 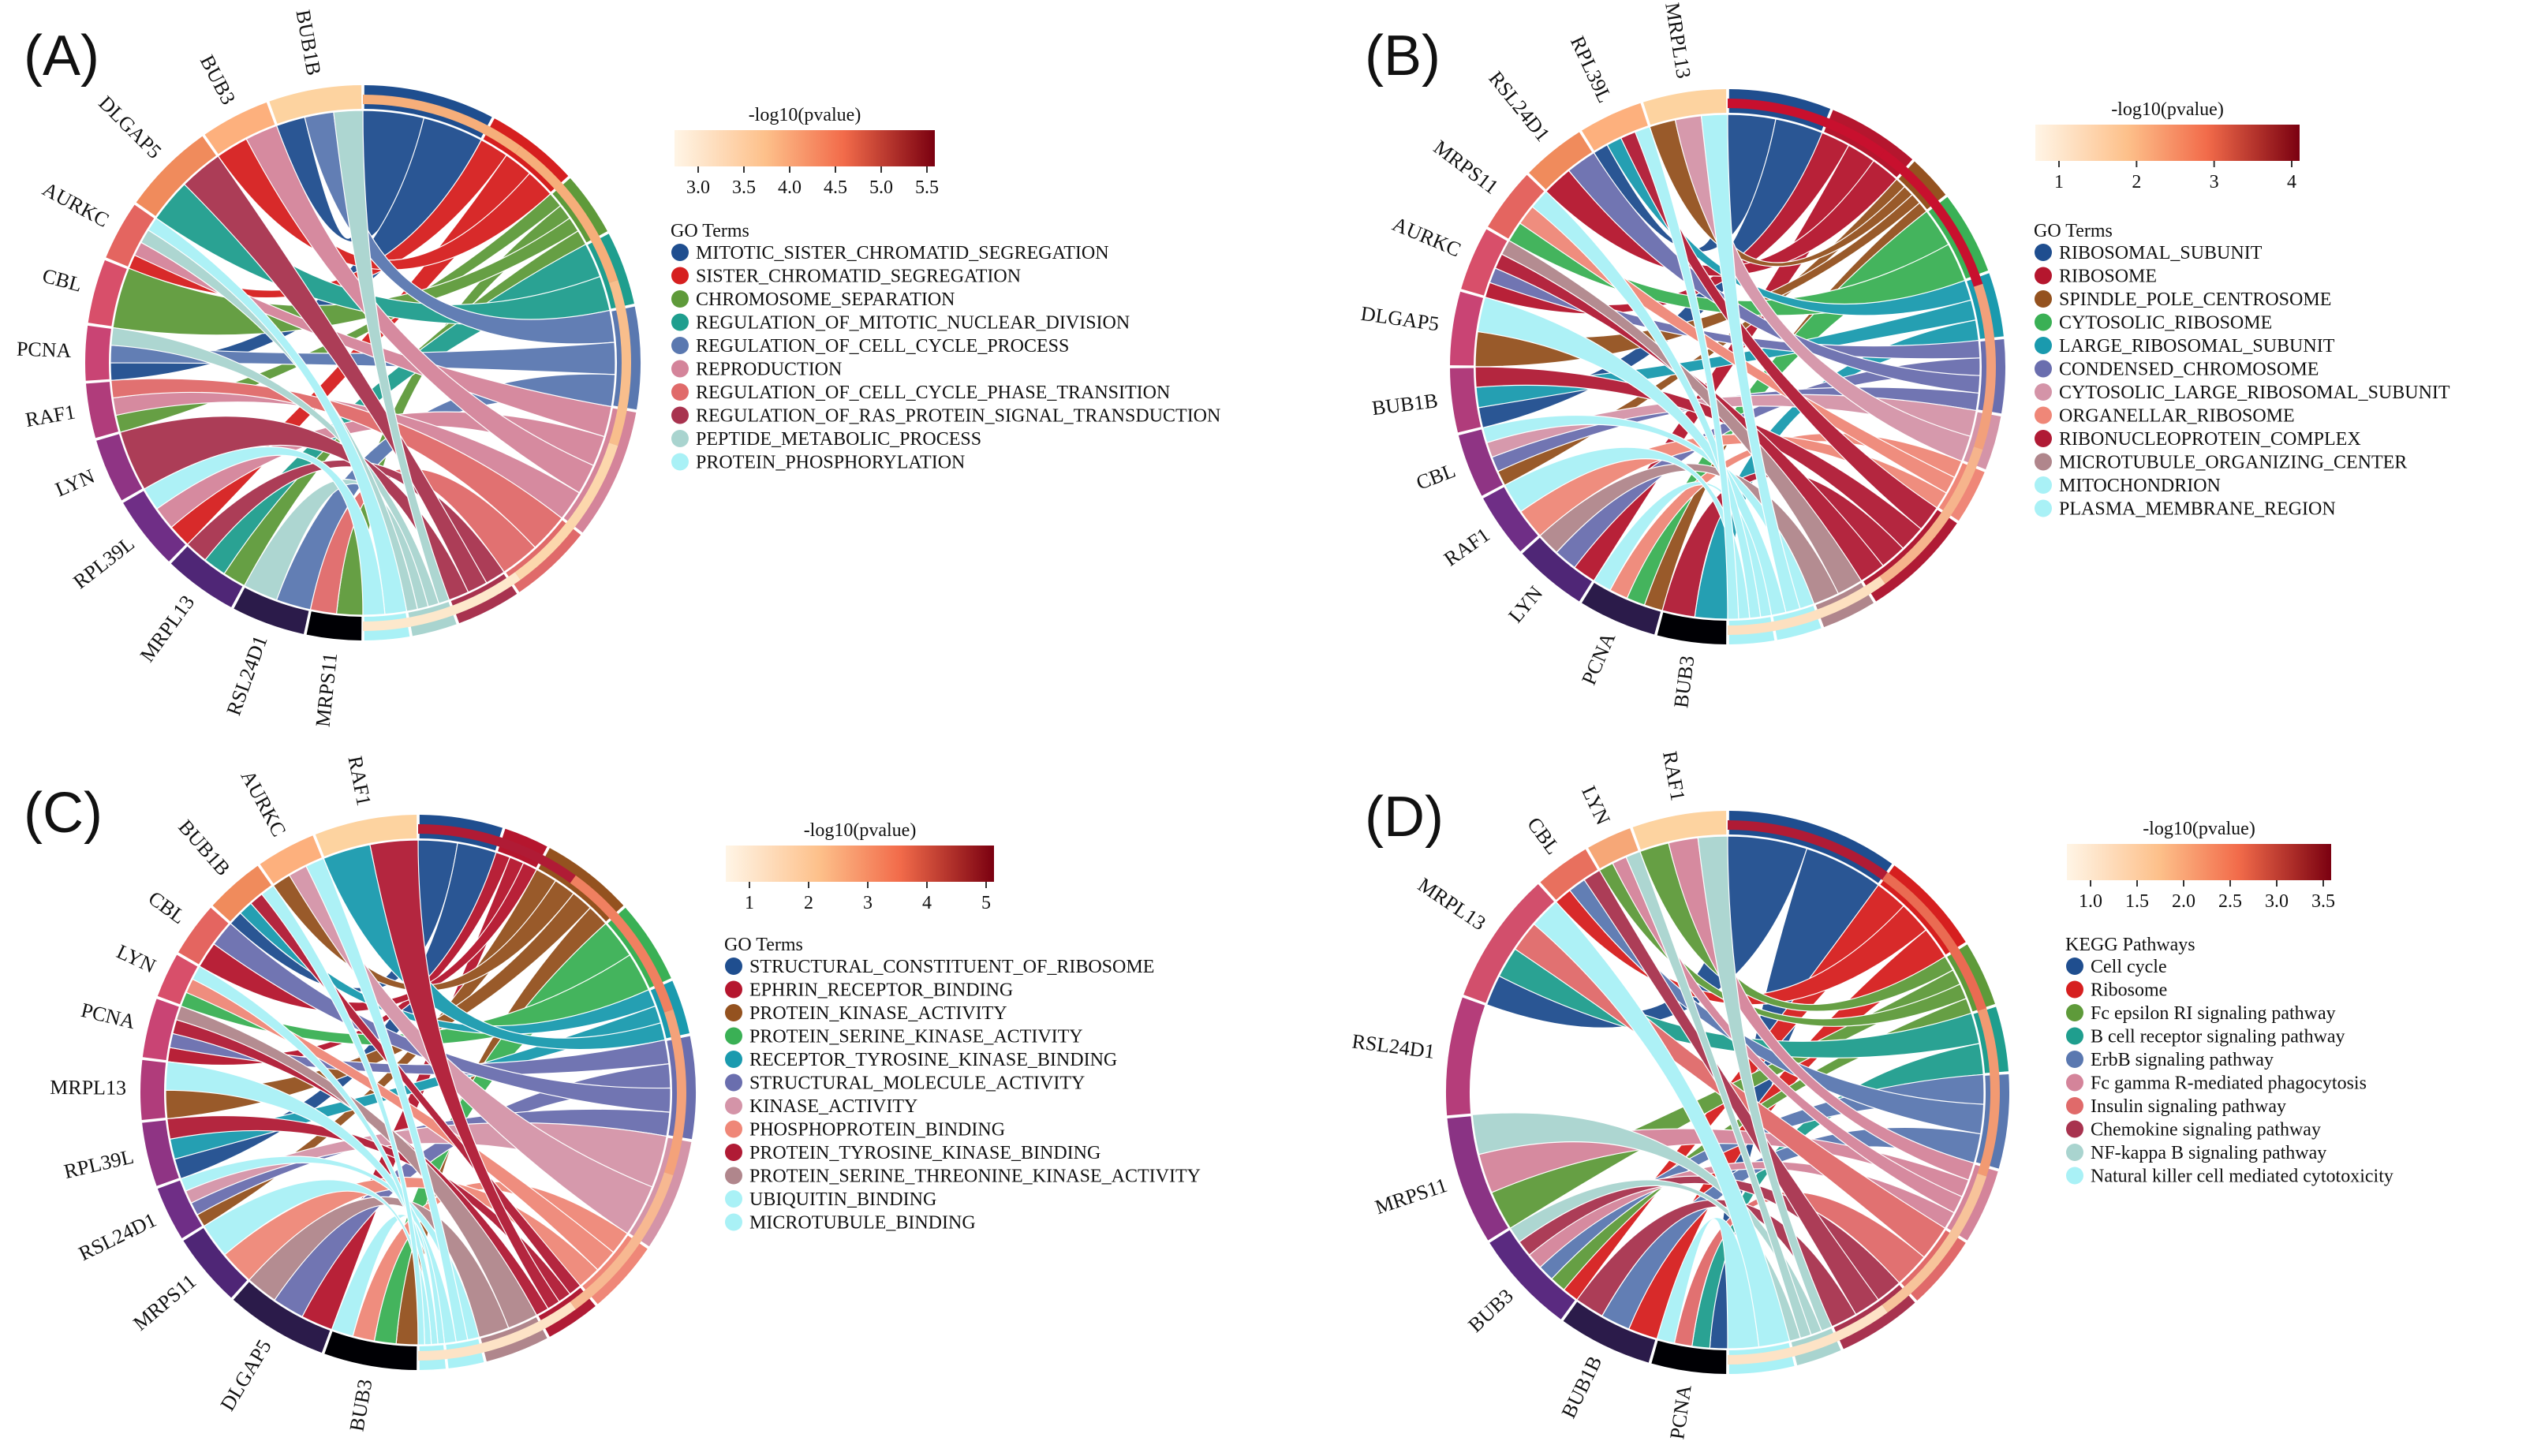 I want to click on legend-title: GO Terms, so click(x=764, y=945).